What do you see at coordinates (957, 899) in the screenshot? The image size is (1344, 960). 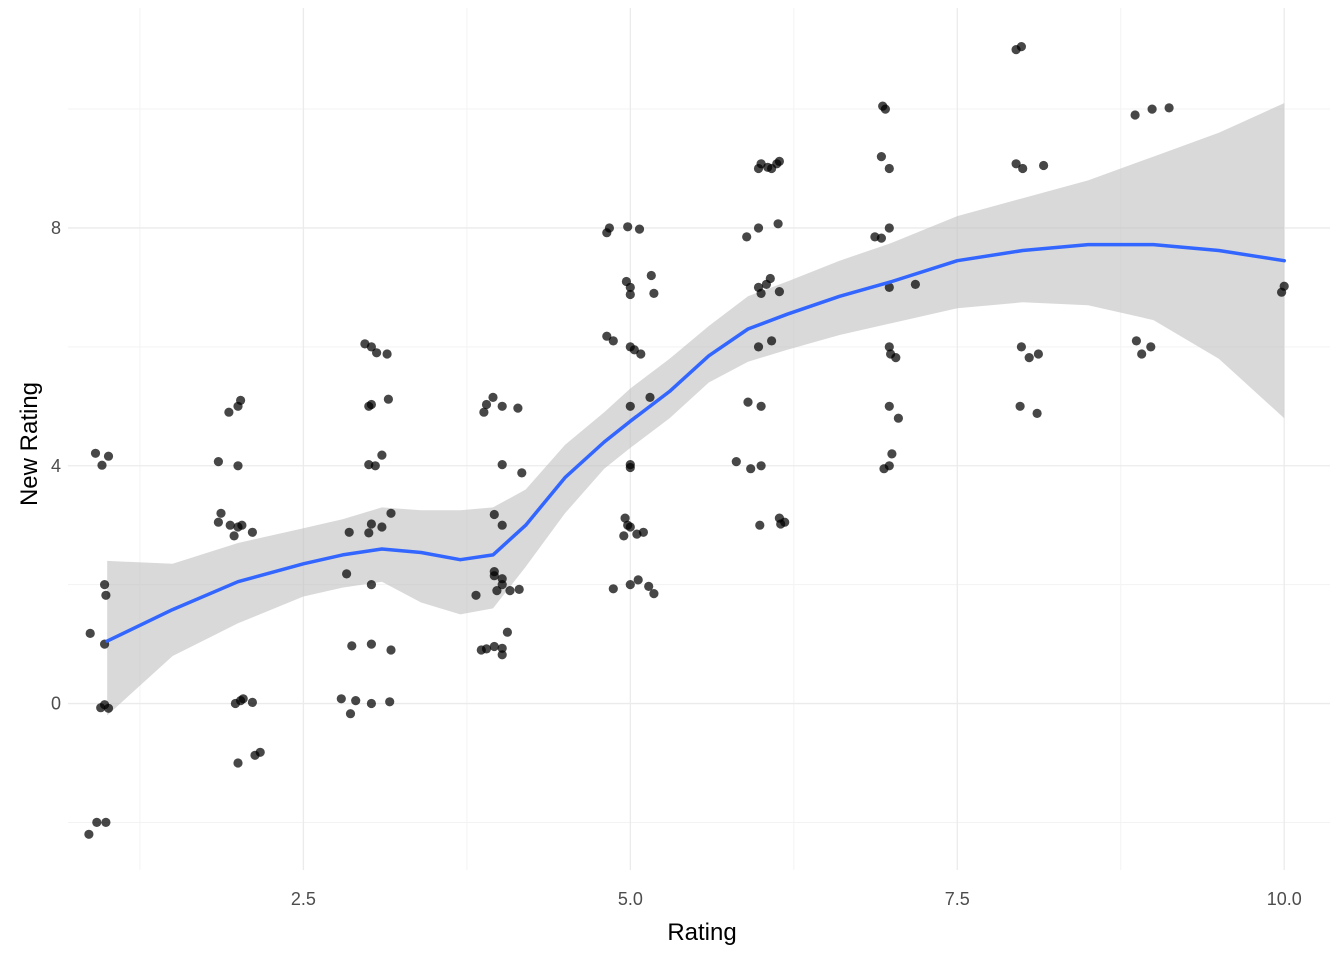 I see `x-tick-label: 7.5` at bounding box center [957, 899].